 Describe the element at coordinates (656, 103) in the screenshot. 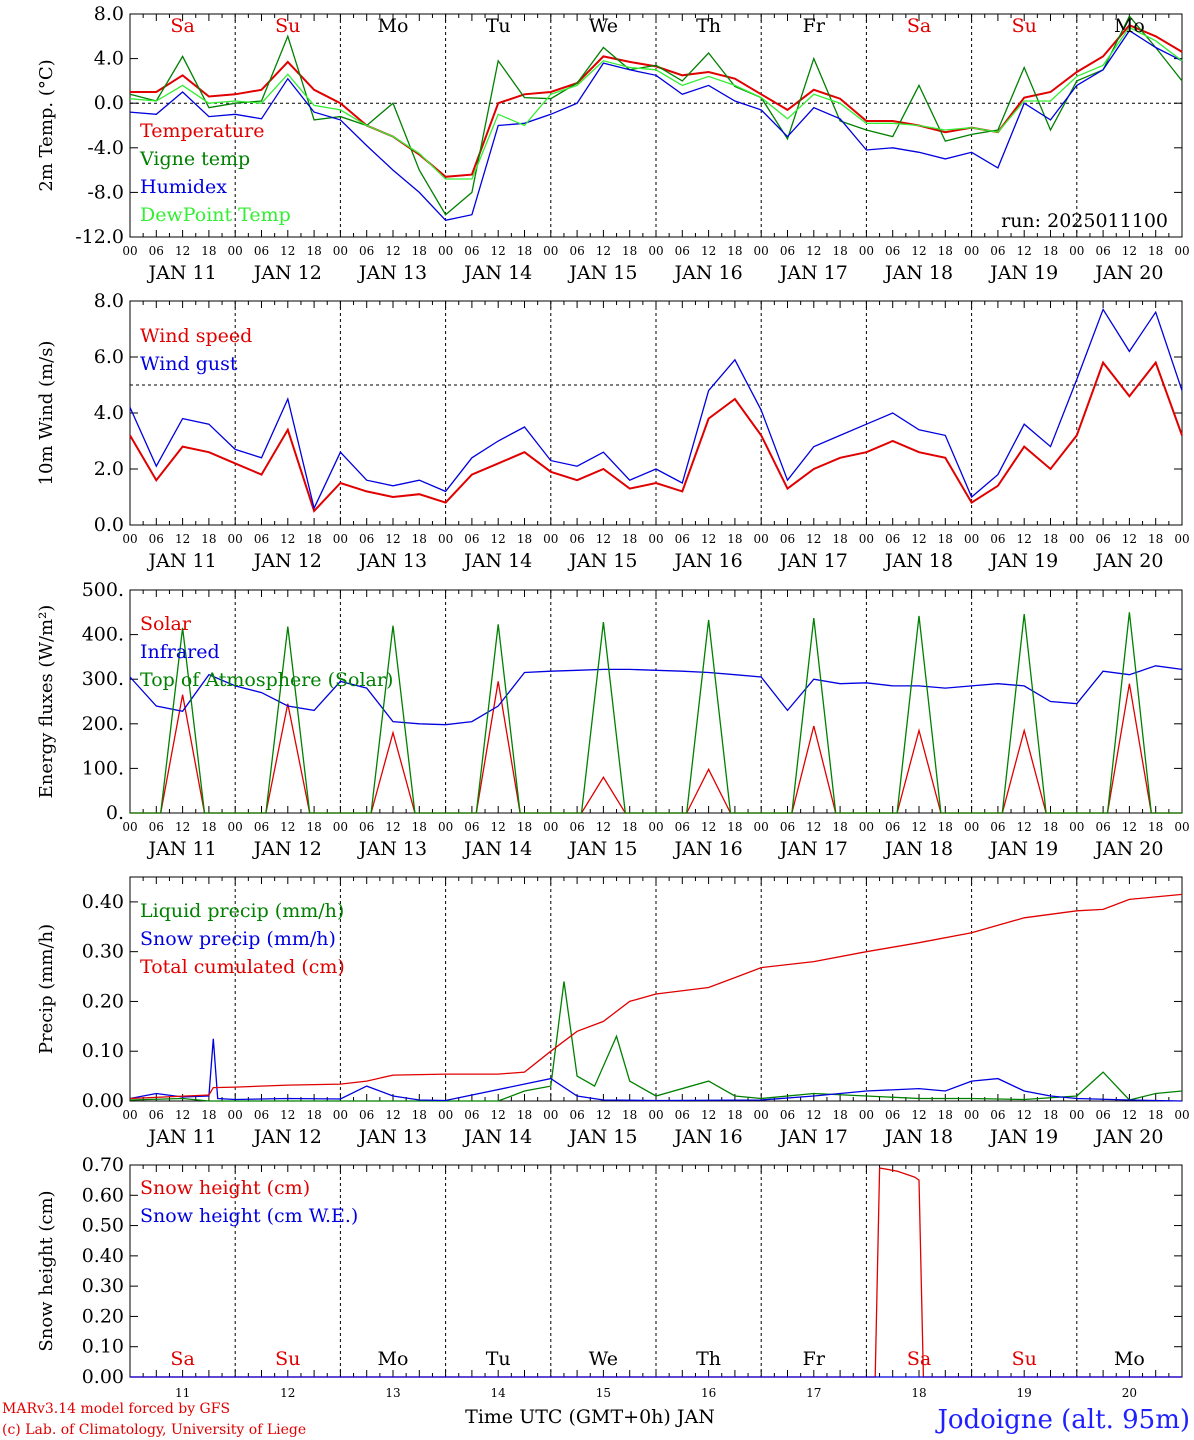

I see `series-line-dewpoint-temp` at that location.